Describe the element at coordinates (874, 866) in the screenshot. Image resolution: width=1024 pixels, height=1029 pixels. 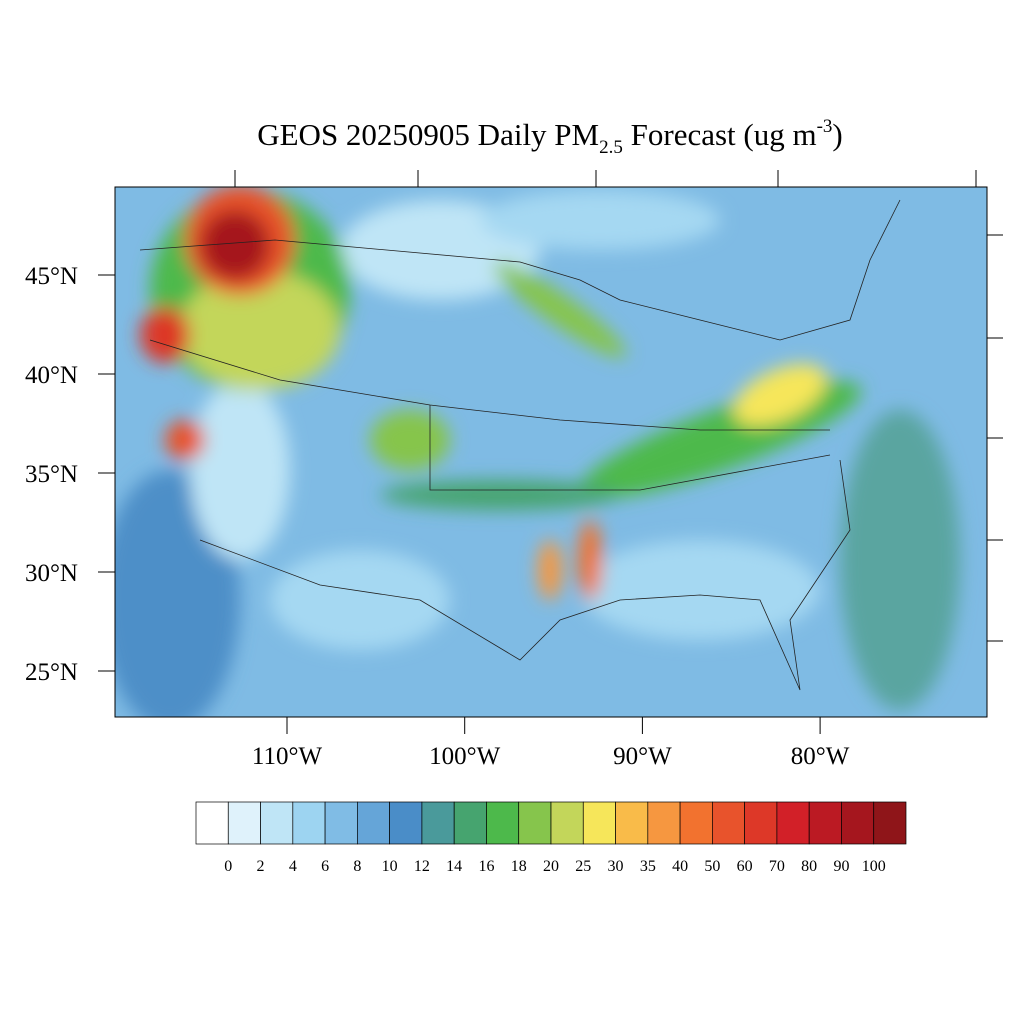
I see `colorbar-label: 100` at that location.